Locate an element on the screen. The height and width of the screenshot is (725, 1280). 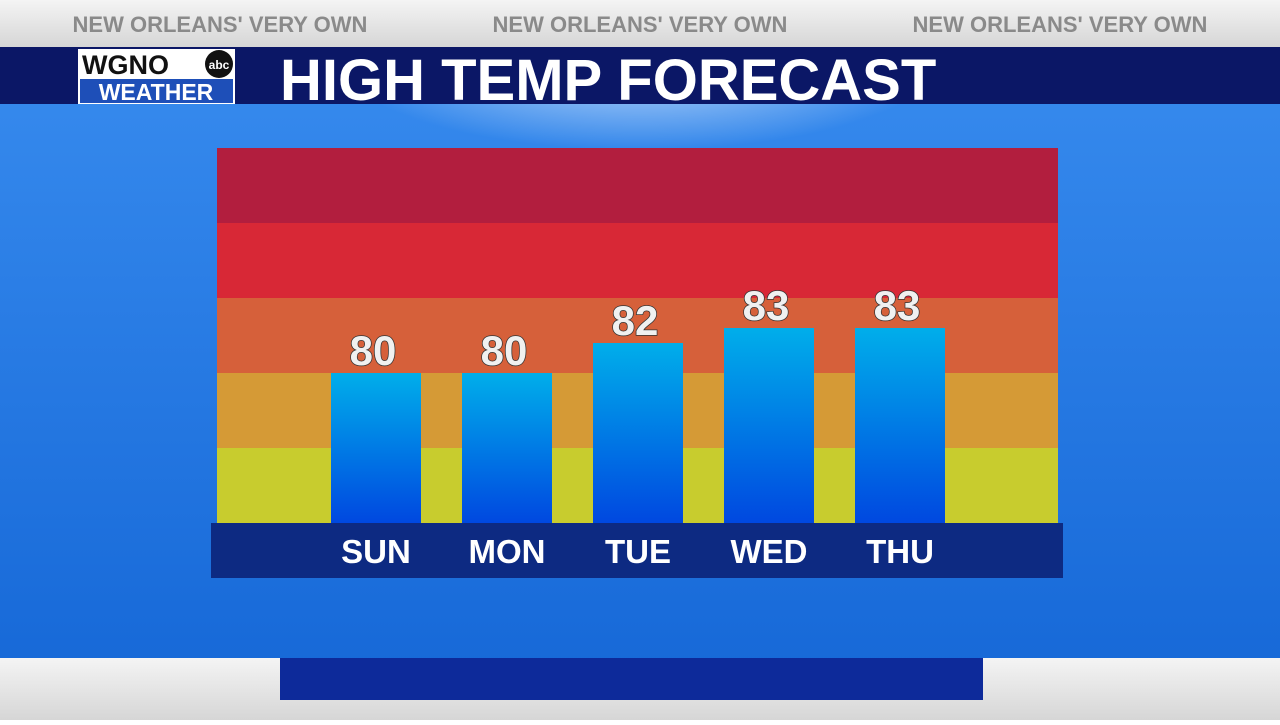
logo-network: abc is located at coordinates (219, 65).